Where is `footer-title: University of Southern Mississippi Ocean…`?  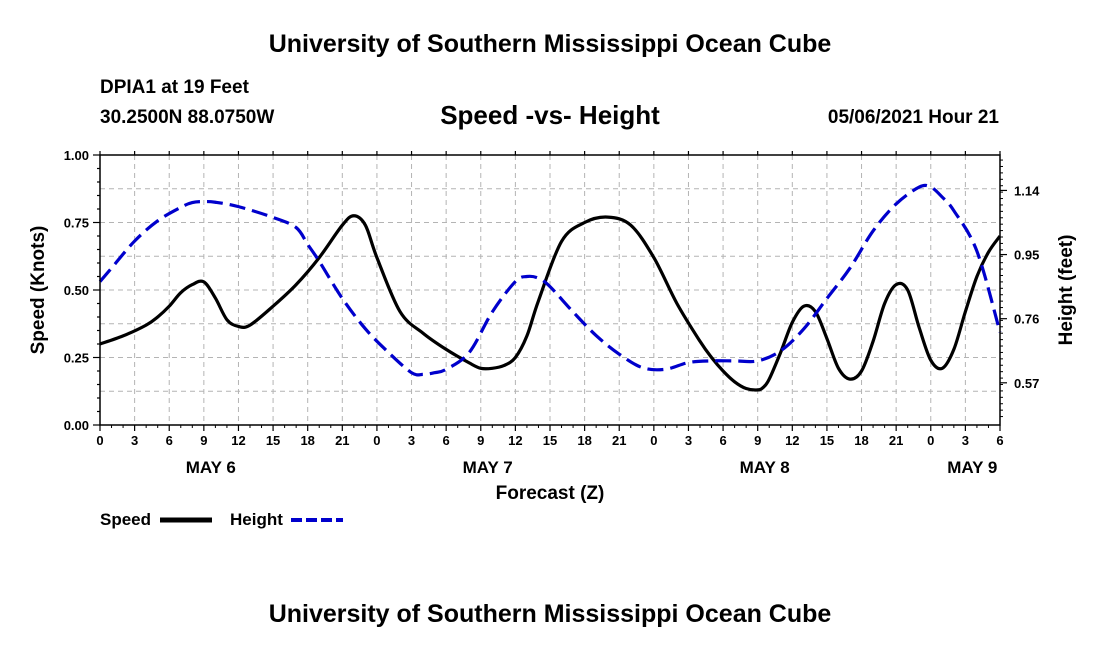
footer-title: University of Southern Mississippi Ocean… is located at coordinates (550, 614).